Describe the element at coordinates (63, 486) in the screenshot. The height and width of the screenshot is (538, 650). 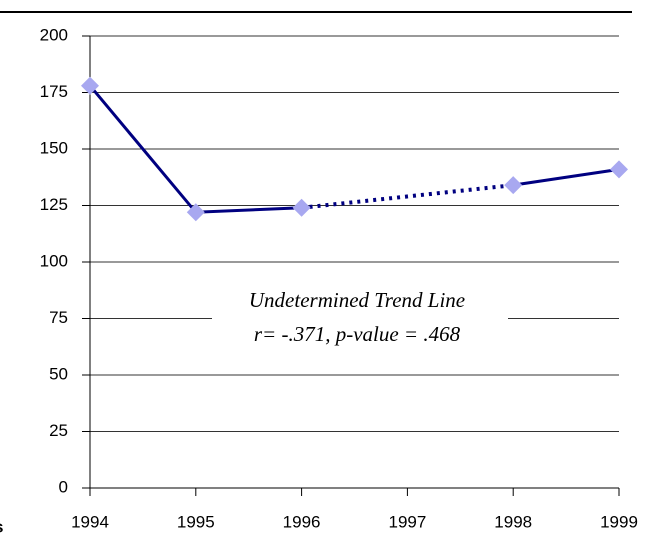
I see `y-tick-label: 0` at that location.